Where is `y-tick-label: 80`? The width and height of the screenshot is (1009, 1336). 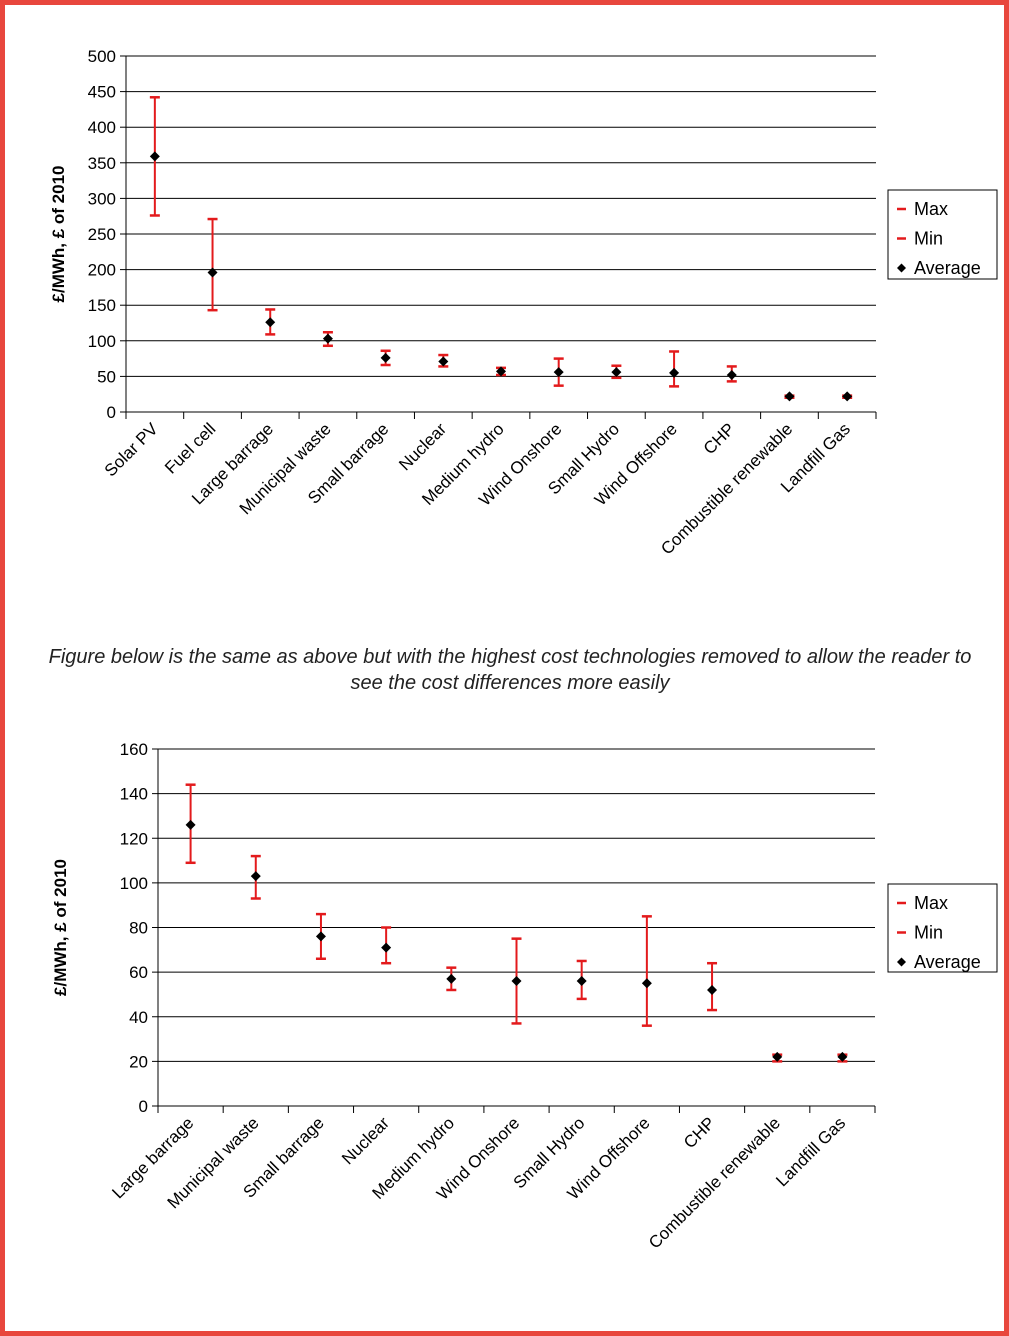 y-tick-label: 80 is located at coordinates (138, 928).